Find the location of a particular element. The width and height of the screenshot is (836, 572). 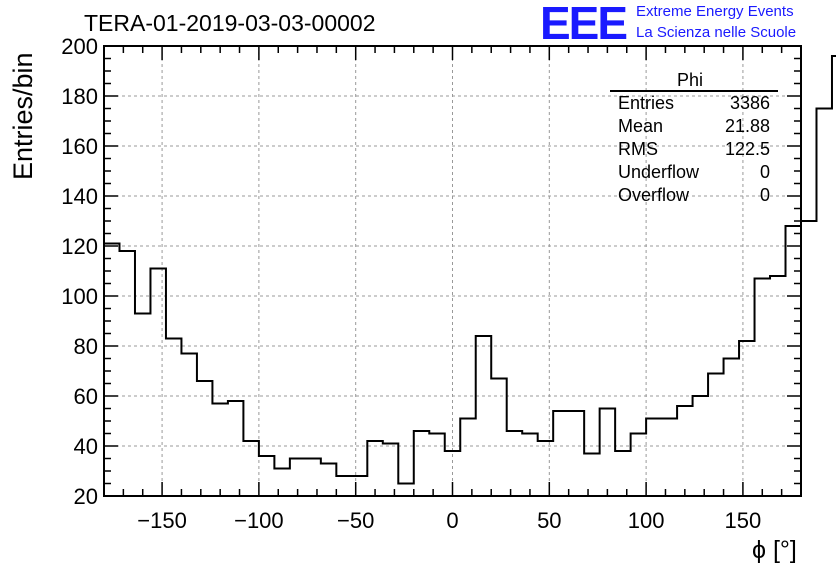

stats-row-underflow: Underflow 0 is located at coordinates (694, 172).